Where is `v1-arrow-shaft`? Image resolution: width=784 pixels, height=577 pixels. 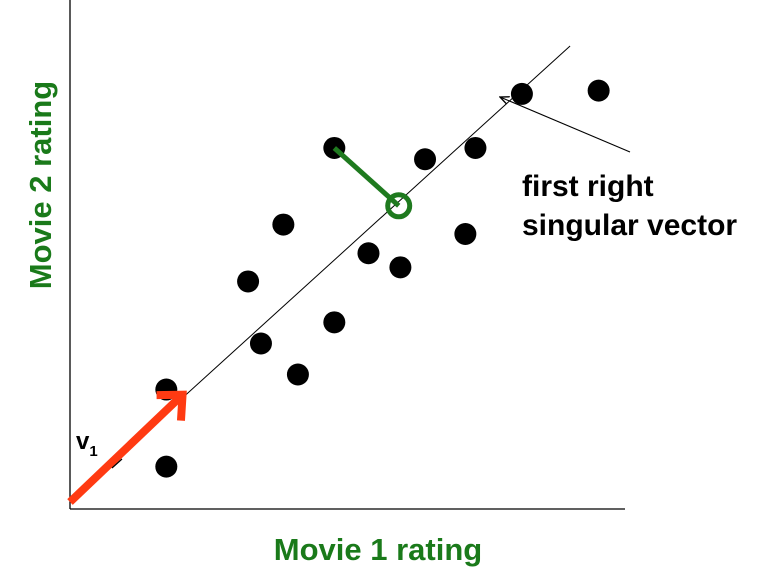
v1-arrow-shaft is located at coordinates (125, 449).